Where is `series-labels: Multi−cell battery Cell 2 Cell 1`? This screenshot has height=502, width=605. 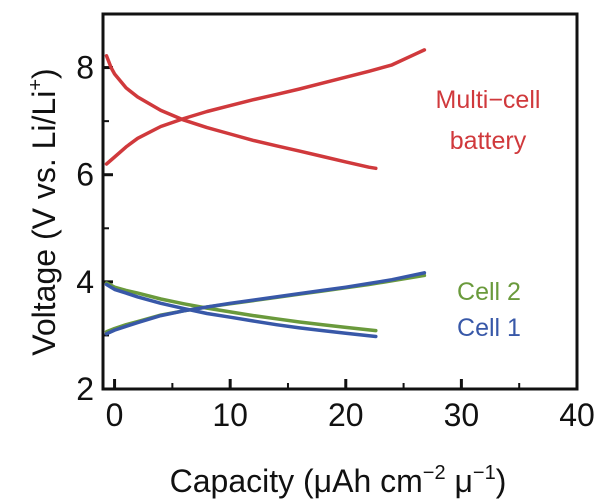
series-labels: Multi−cell battery Cell 2 Cell 1 is located at coordinates (488, 214).